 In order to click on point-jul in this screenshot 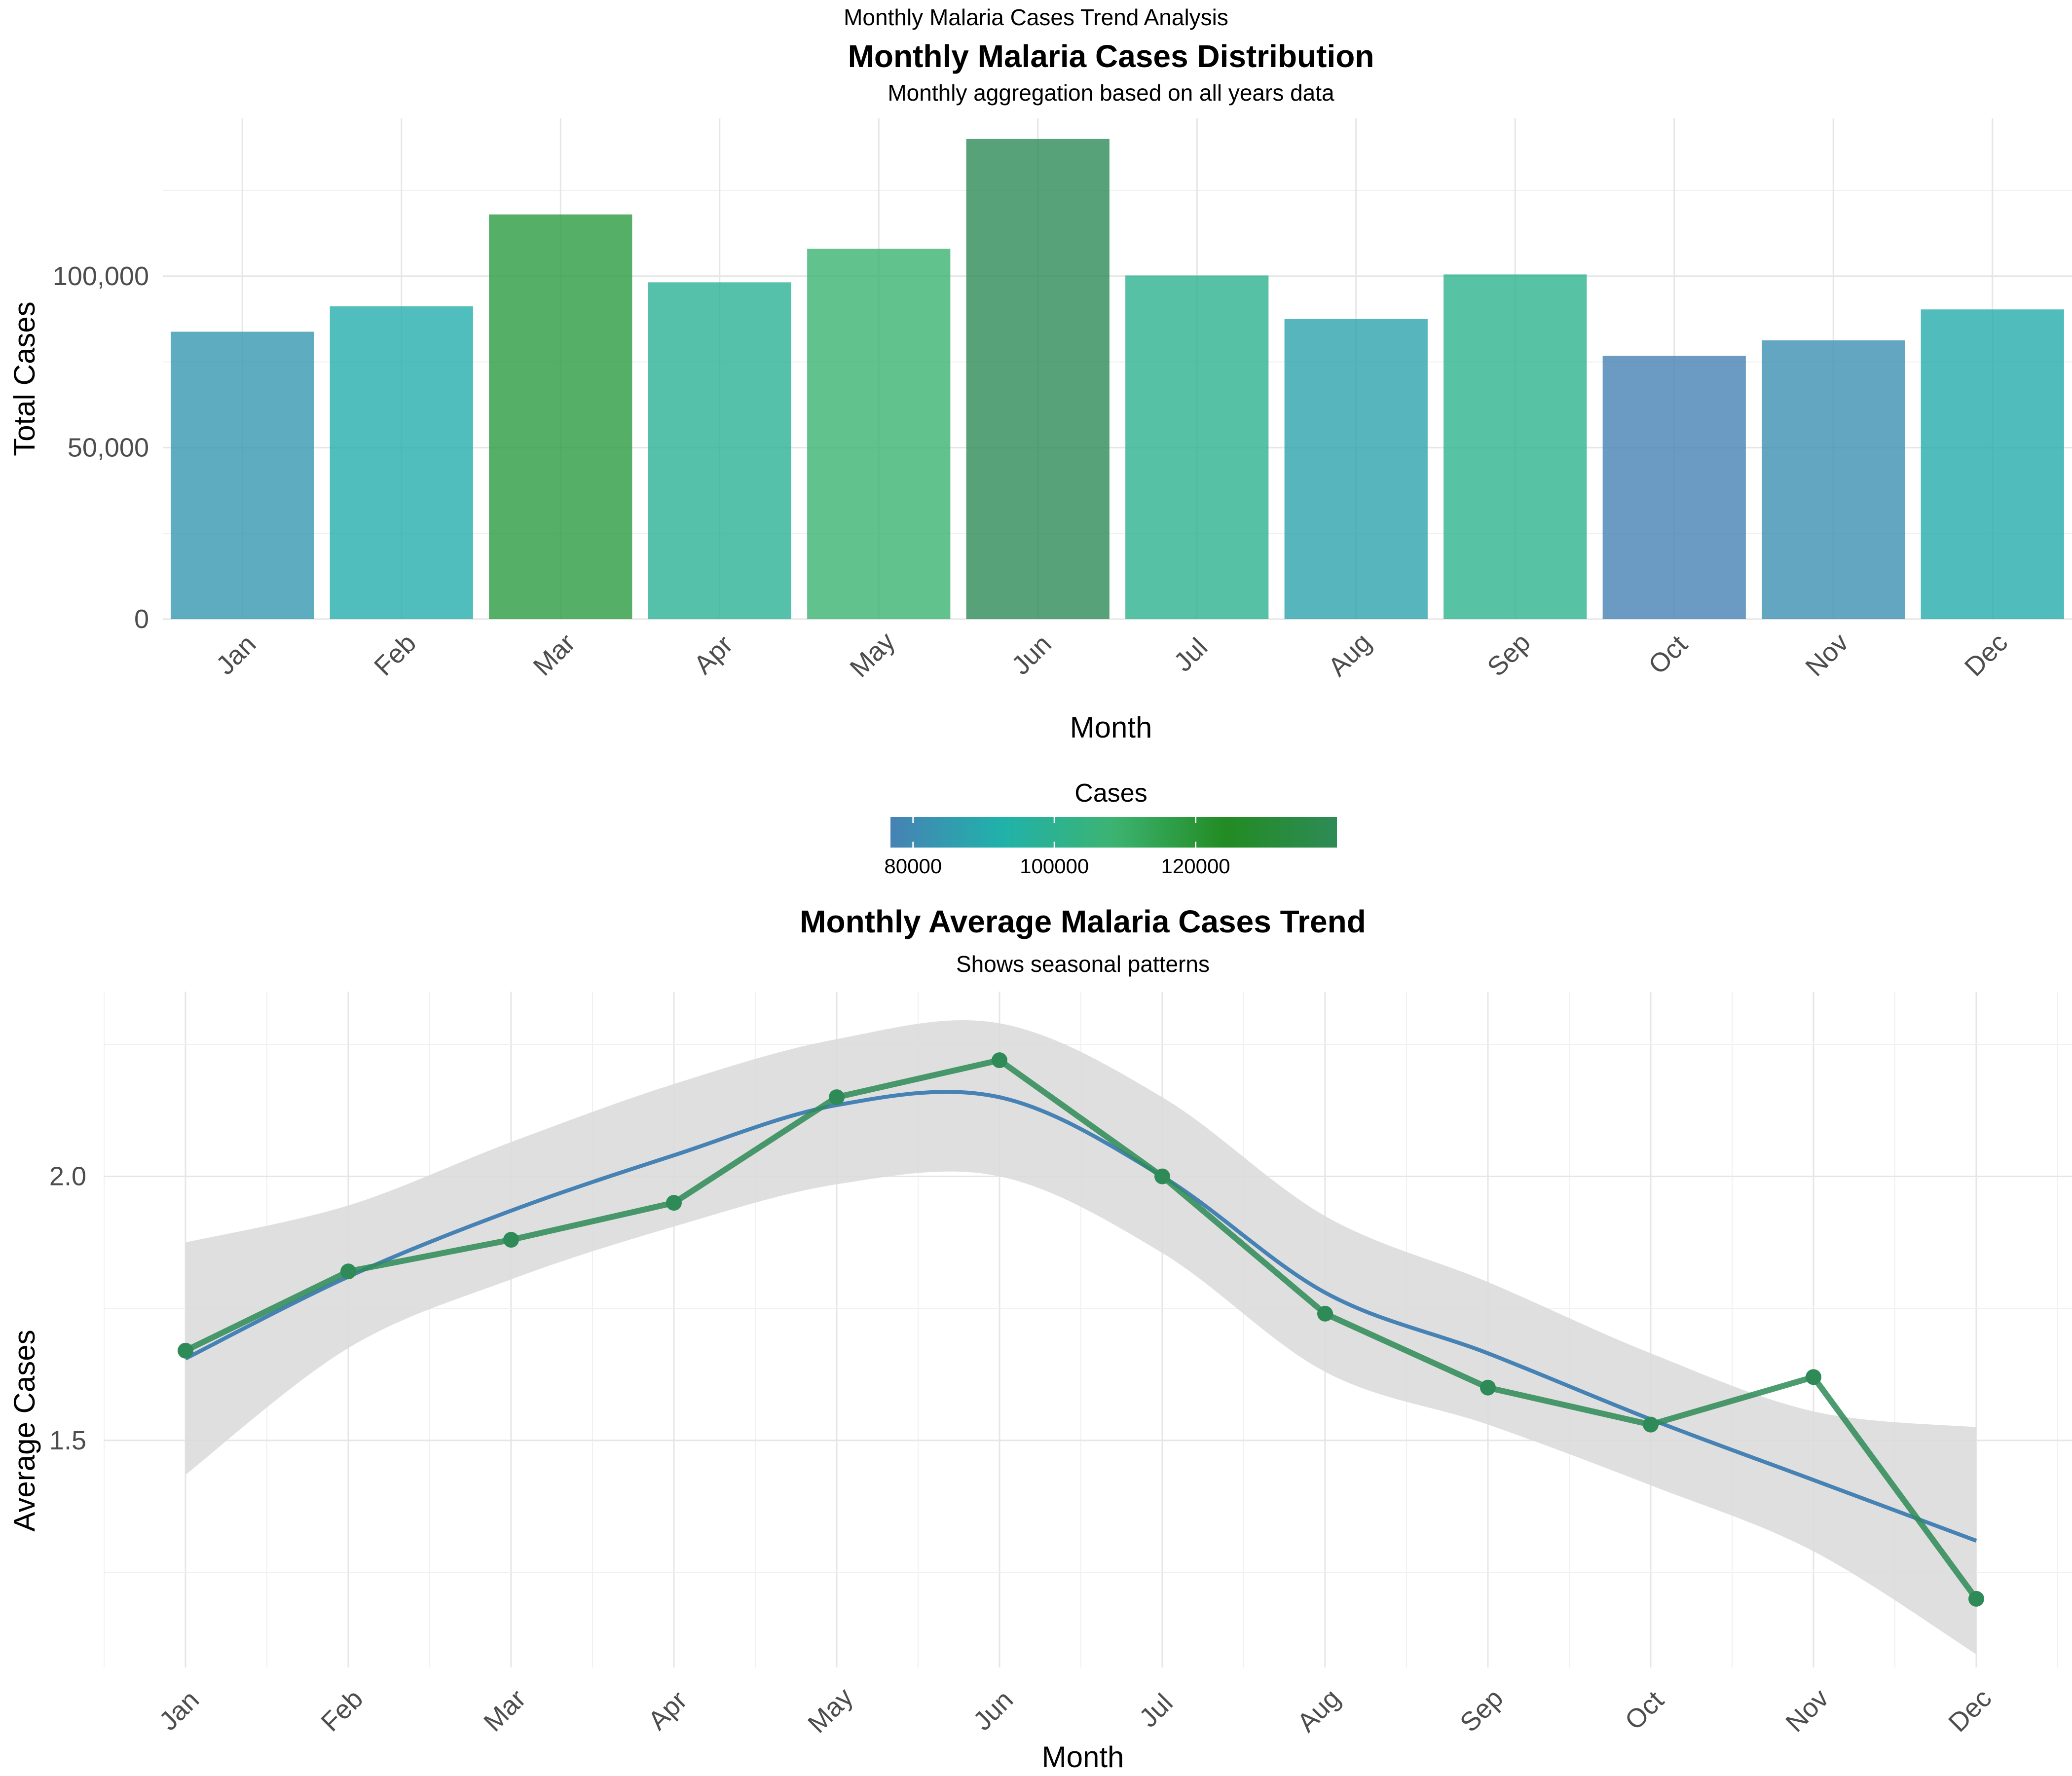, I will do `click(1162, 1176)`.